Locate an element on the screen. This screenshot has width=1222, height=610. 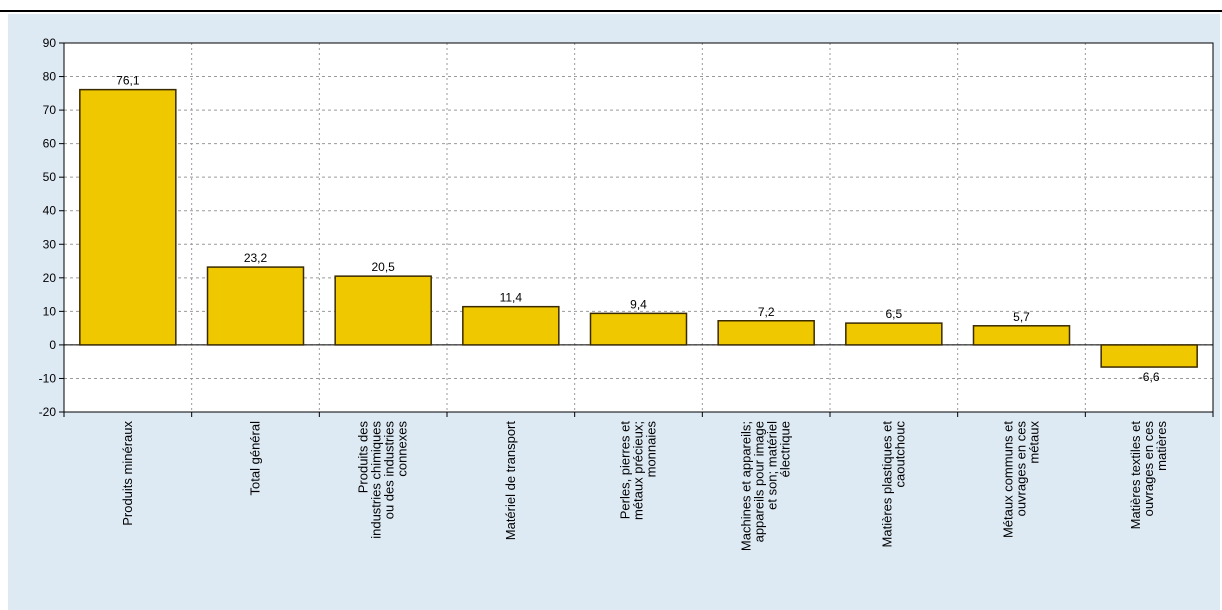
category-label-line: caoutchouc is located at coordinates (899, 454).